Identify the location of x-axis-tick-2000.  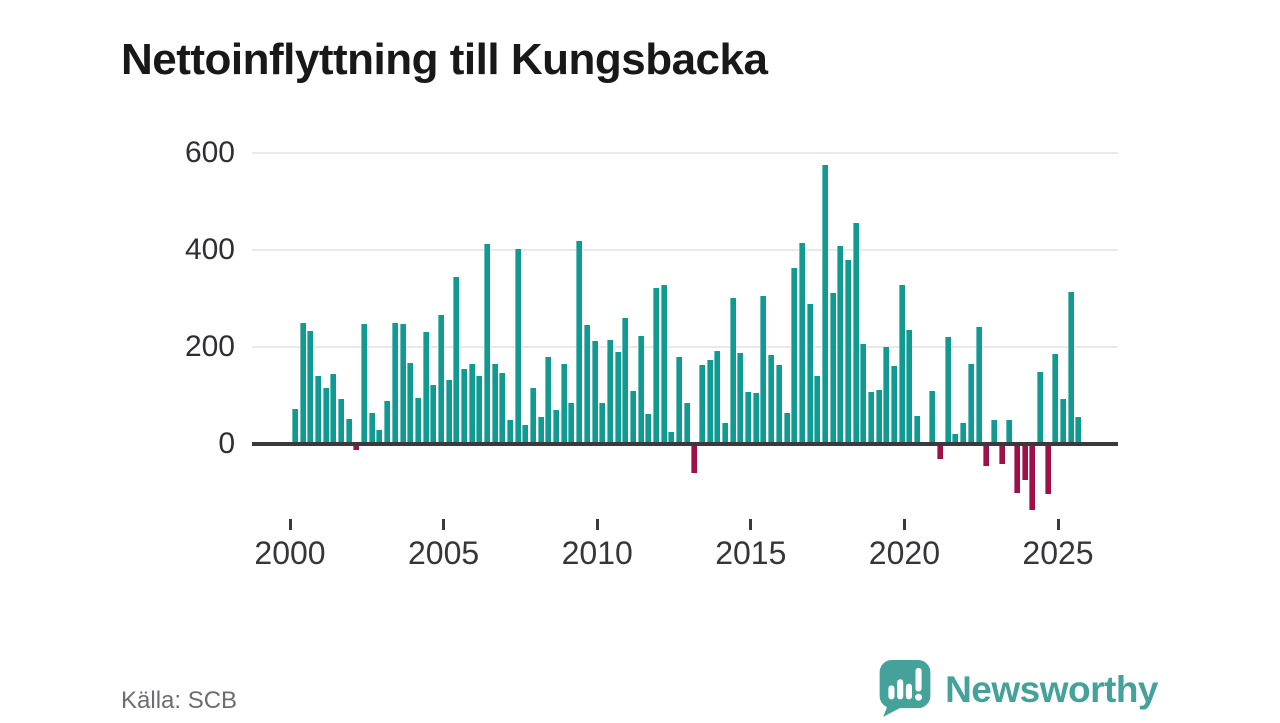
(290, 524).